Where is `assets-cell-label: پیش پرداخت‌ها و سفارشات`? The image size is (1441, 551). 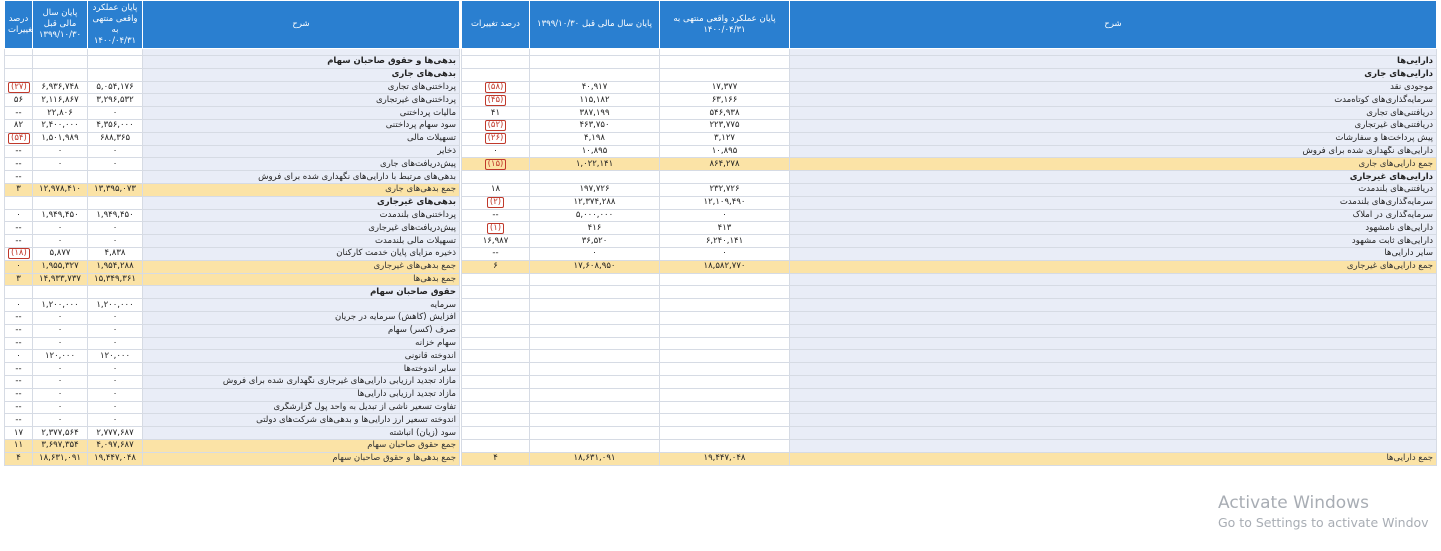 assets-cell-label: پیش پرداخت‌ها و سفارشات is located at coordinates (1113, 138).